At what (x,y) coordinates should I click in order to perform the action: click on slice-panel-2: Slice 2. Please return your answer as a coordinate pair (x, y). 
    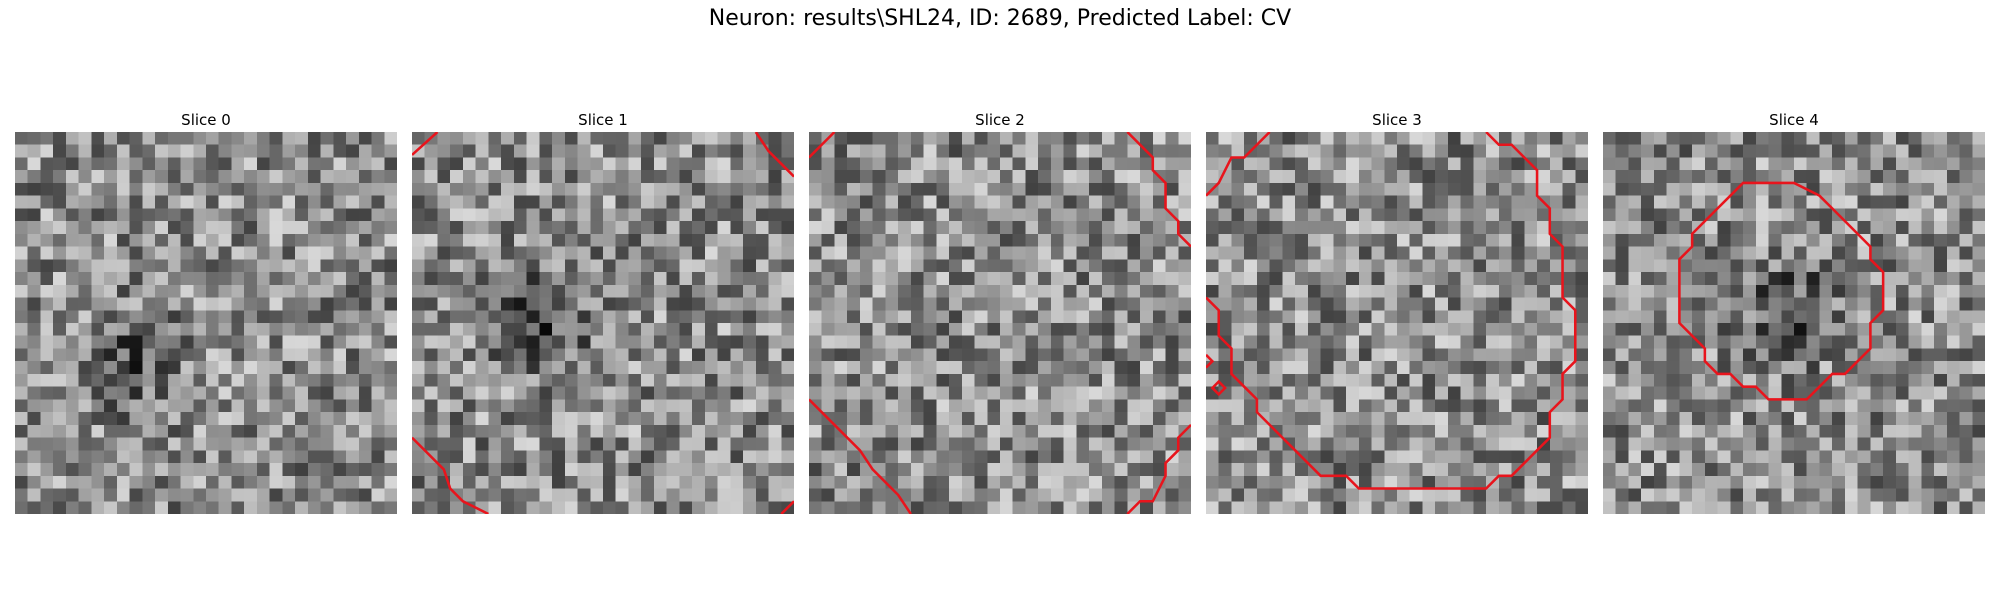
    Looking at the image, I should click on (1000, 312).